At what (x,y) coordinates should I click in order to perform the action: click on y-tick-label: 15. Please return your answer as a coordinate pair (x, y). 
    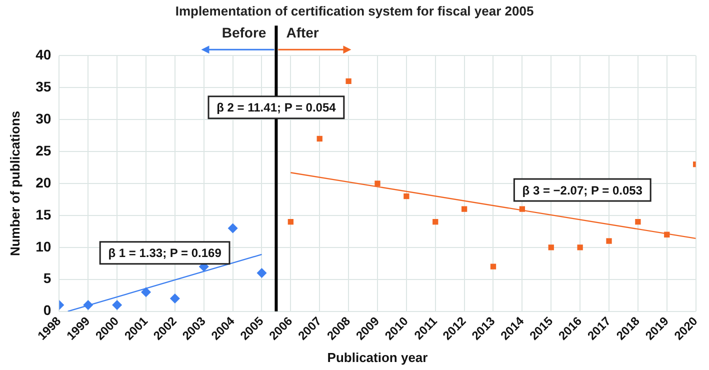
    Looking at the image, I should click on (44, 214).